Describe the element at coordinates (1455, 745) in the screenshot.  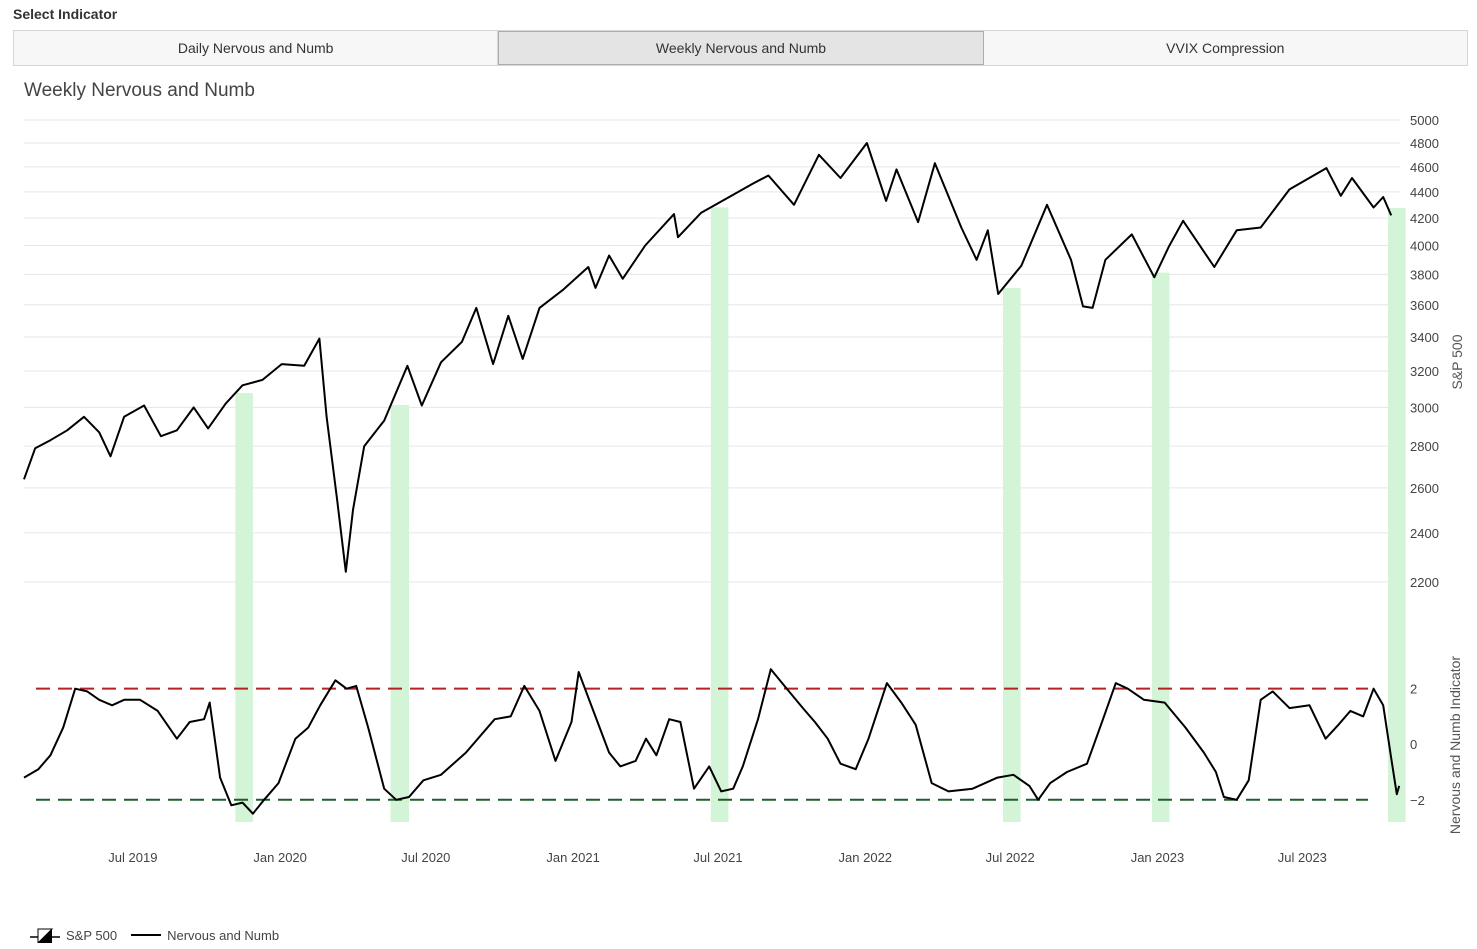
I see `nervous-numb-y-axis-label: Nervous and Numb Indicator` at that location.